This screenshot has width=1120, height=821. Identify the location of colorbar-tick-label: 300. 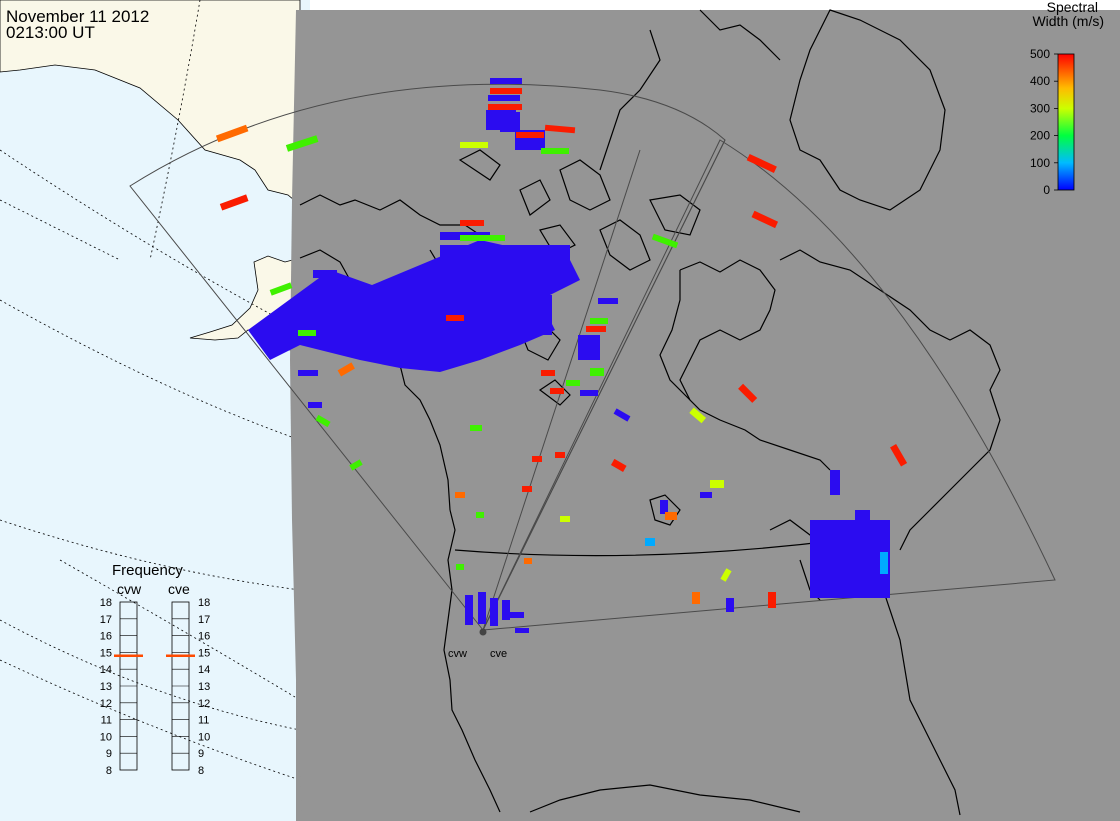
(1040, 108).